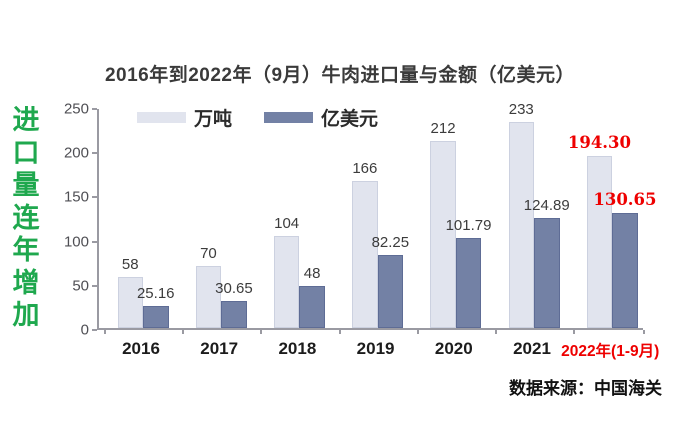 This screenshot has width=686, height=448. Describe the element at coordinates (297, 348) in the screenshot. I see `x-axis-label-2018: 2018` at that location.